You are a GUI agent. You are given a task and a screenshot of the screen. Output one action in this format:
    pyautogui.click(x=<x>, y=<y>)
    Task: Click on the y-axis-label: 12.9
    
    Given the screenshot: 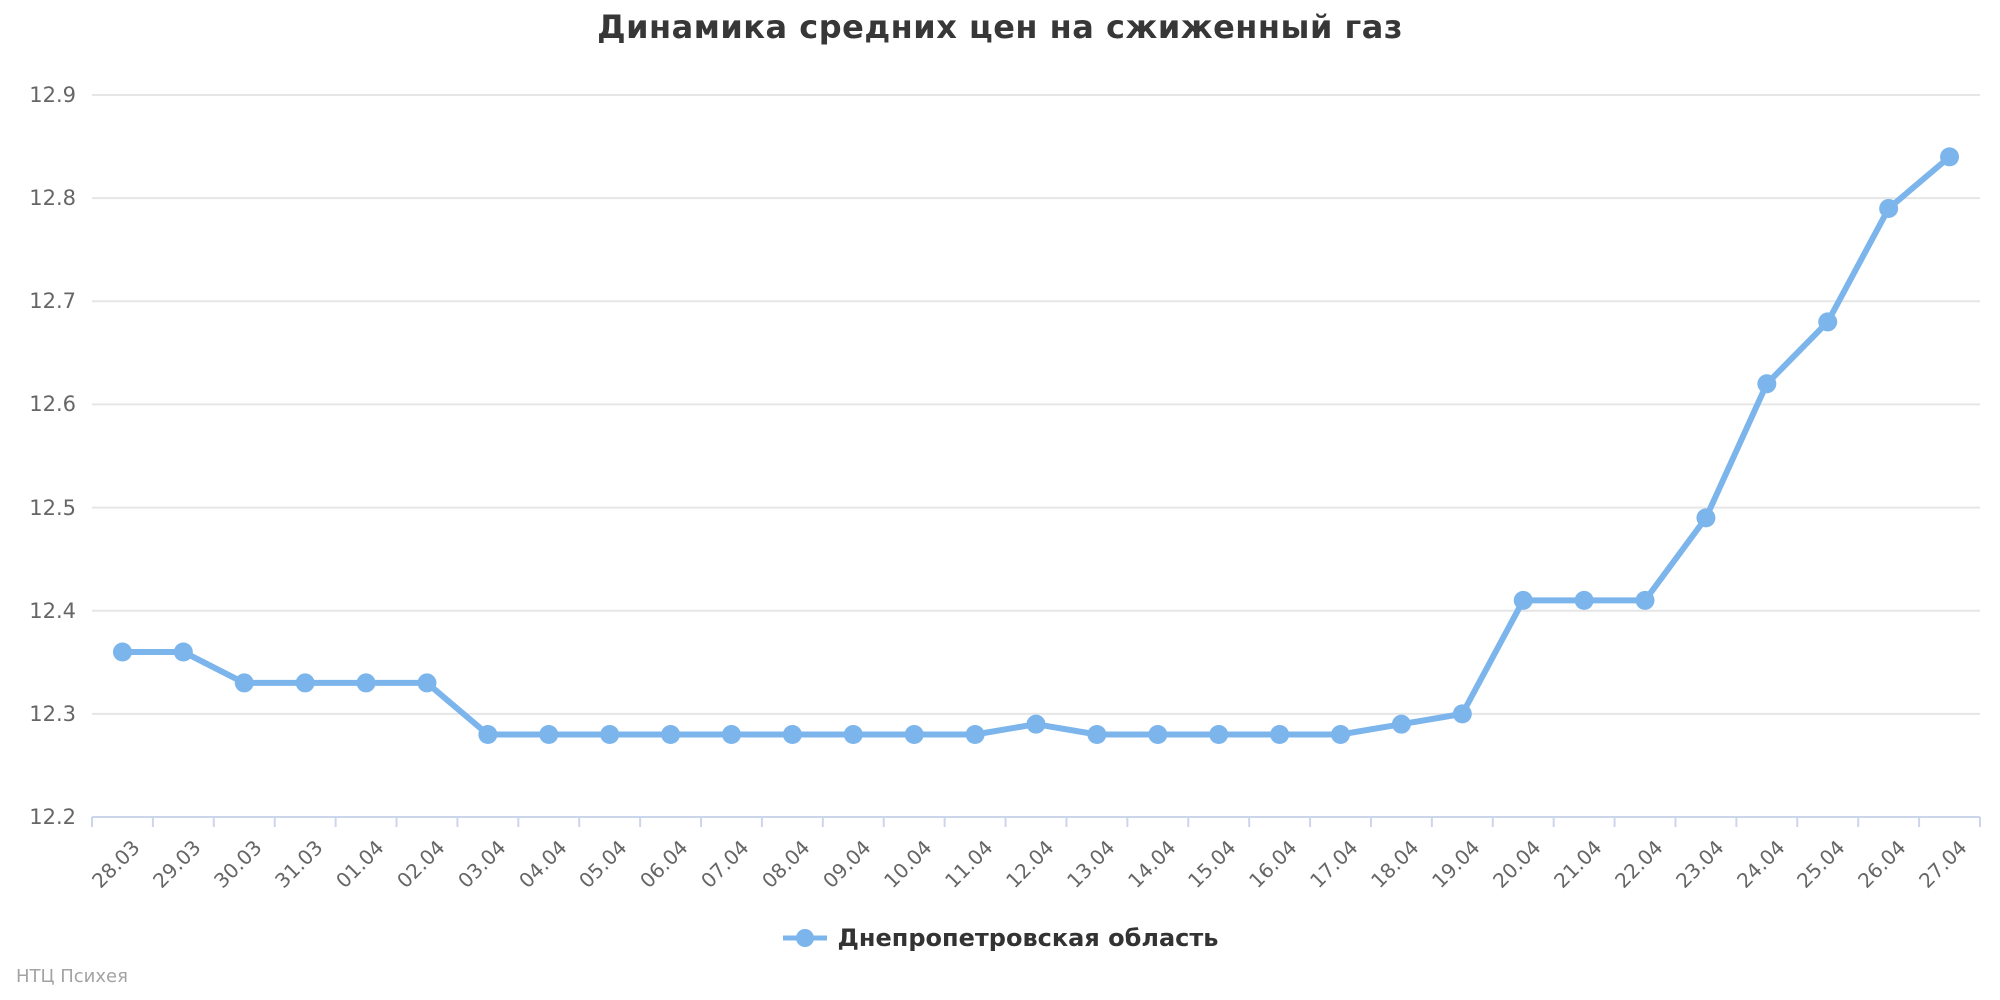 What is the action you would take?
    pyautogui.click(x=52, y=95)
    